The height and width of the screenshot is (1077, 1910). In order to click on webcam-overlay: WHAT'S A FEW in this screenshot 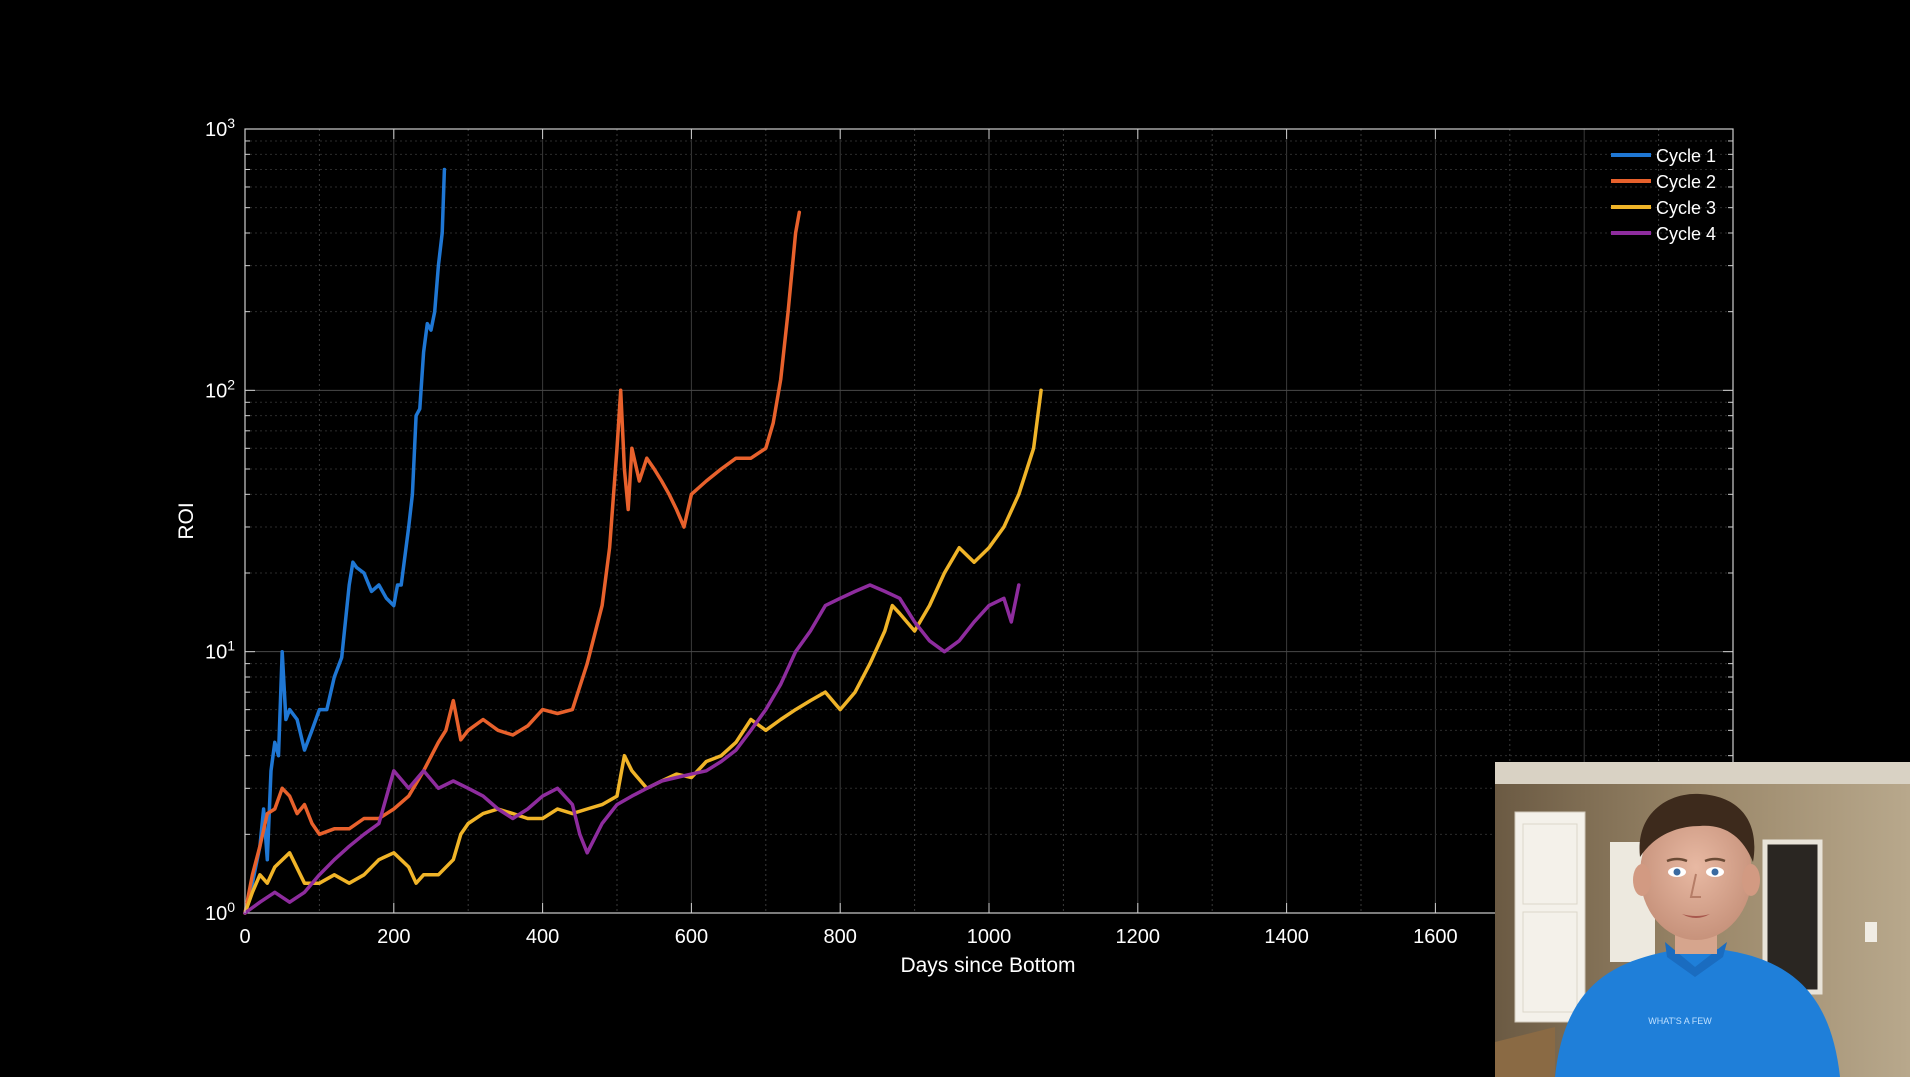, I will do `click(1702, 919)`.